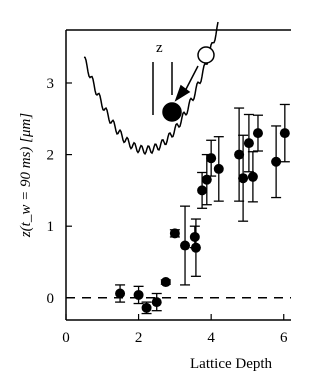  What do you see at coordinates (284, 338) in the screenshot?
I see `x-tick-label: 6` at bounding box center [284, 338].